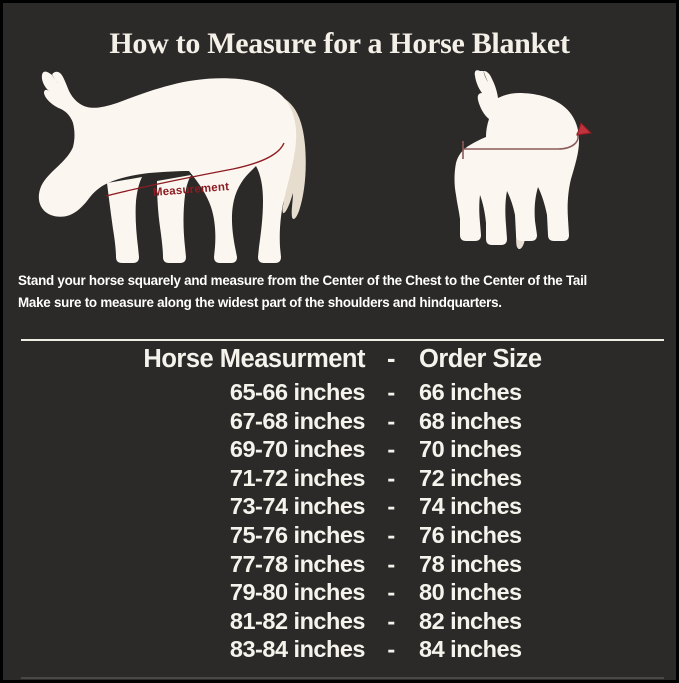  What do you see at coordinates (342, 340) in the screenshot?
I see `divider-top` at bounding box center [342, 340].